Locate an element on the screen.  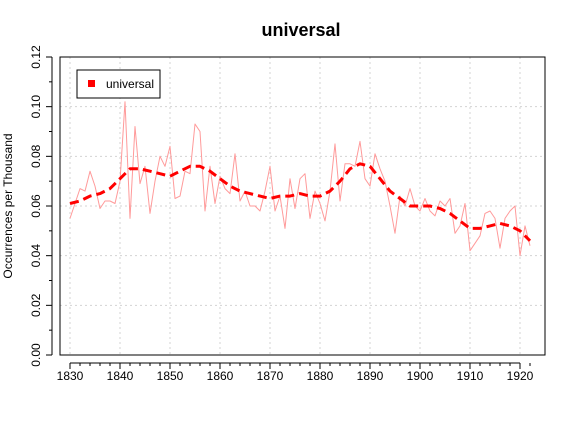
x-tick-label: 1920 is located at coordinates (520, 376).